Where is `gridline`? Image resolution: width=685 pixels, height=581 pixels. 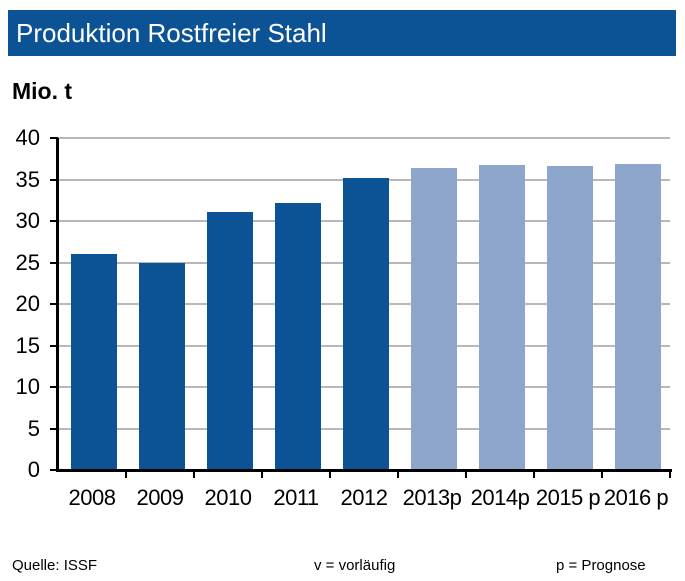 gridline is located at coordinates (364, 138).